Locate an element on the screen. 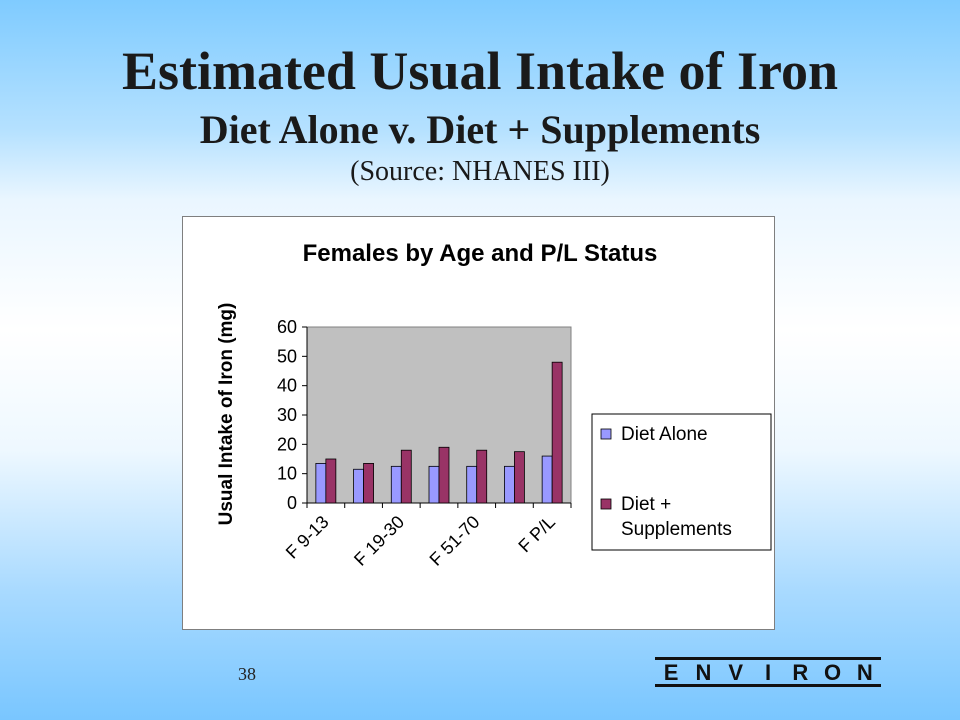  chart-title: Females by Age and P/L Status is located at coordinates (480, 253).